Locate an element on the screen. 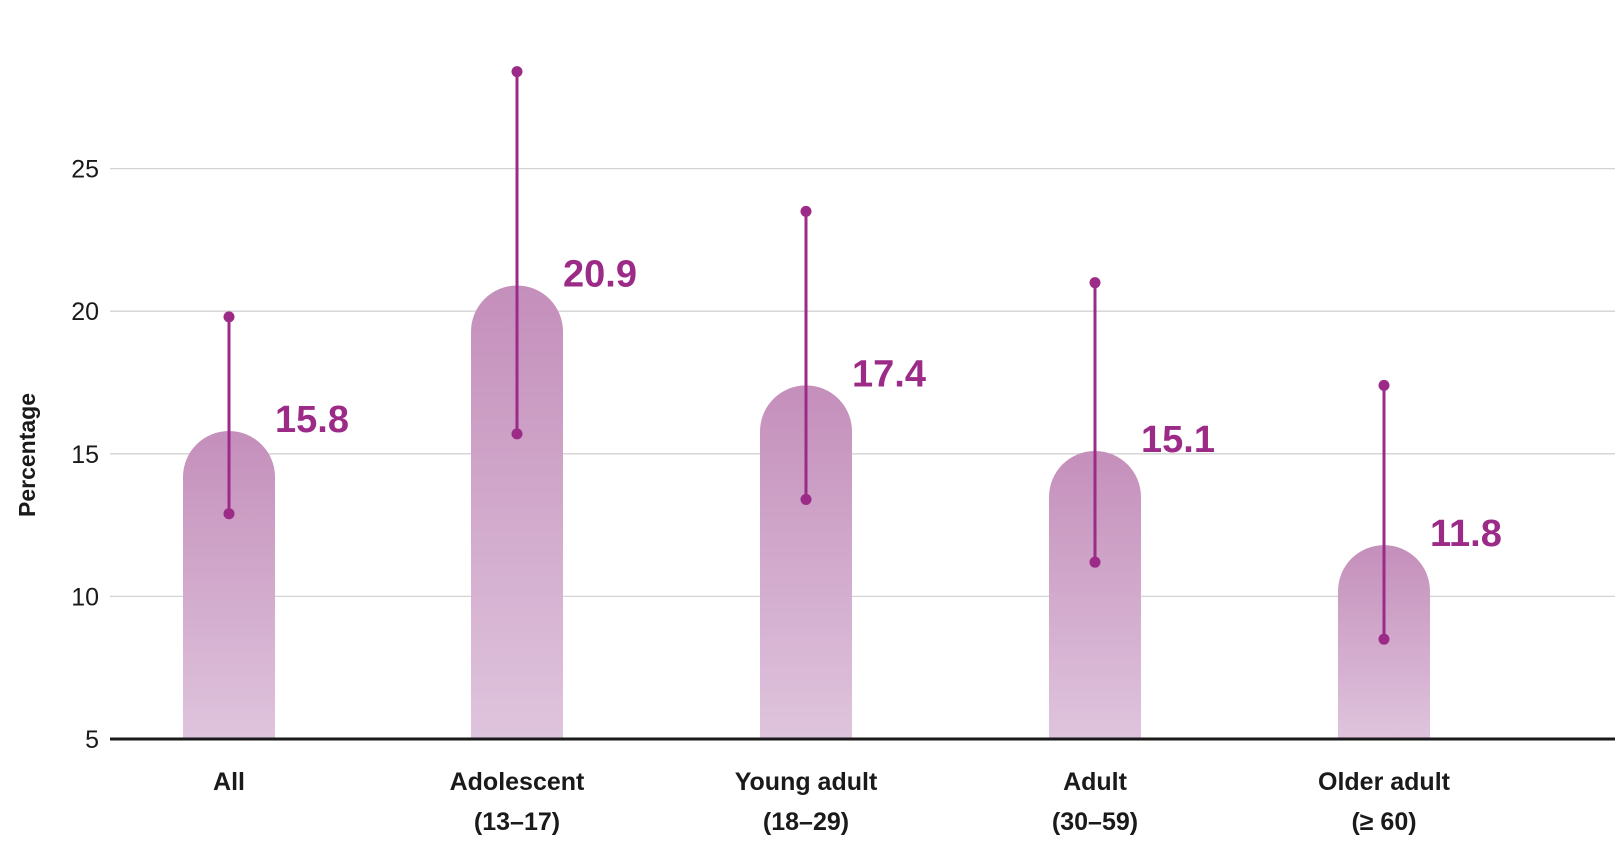 This screenshot has height=859, width=1615. y-tick-label-10: 10 is located at coordinates (85, 597).